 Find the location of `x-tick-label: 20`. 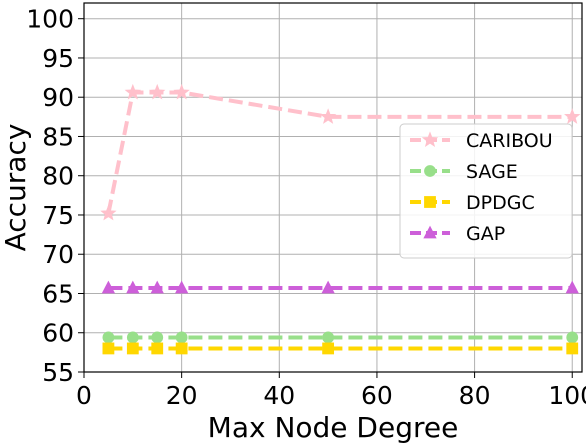

x-tick-label: 20 is located at coordinates (182, 395).